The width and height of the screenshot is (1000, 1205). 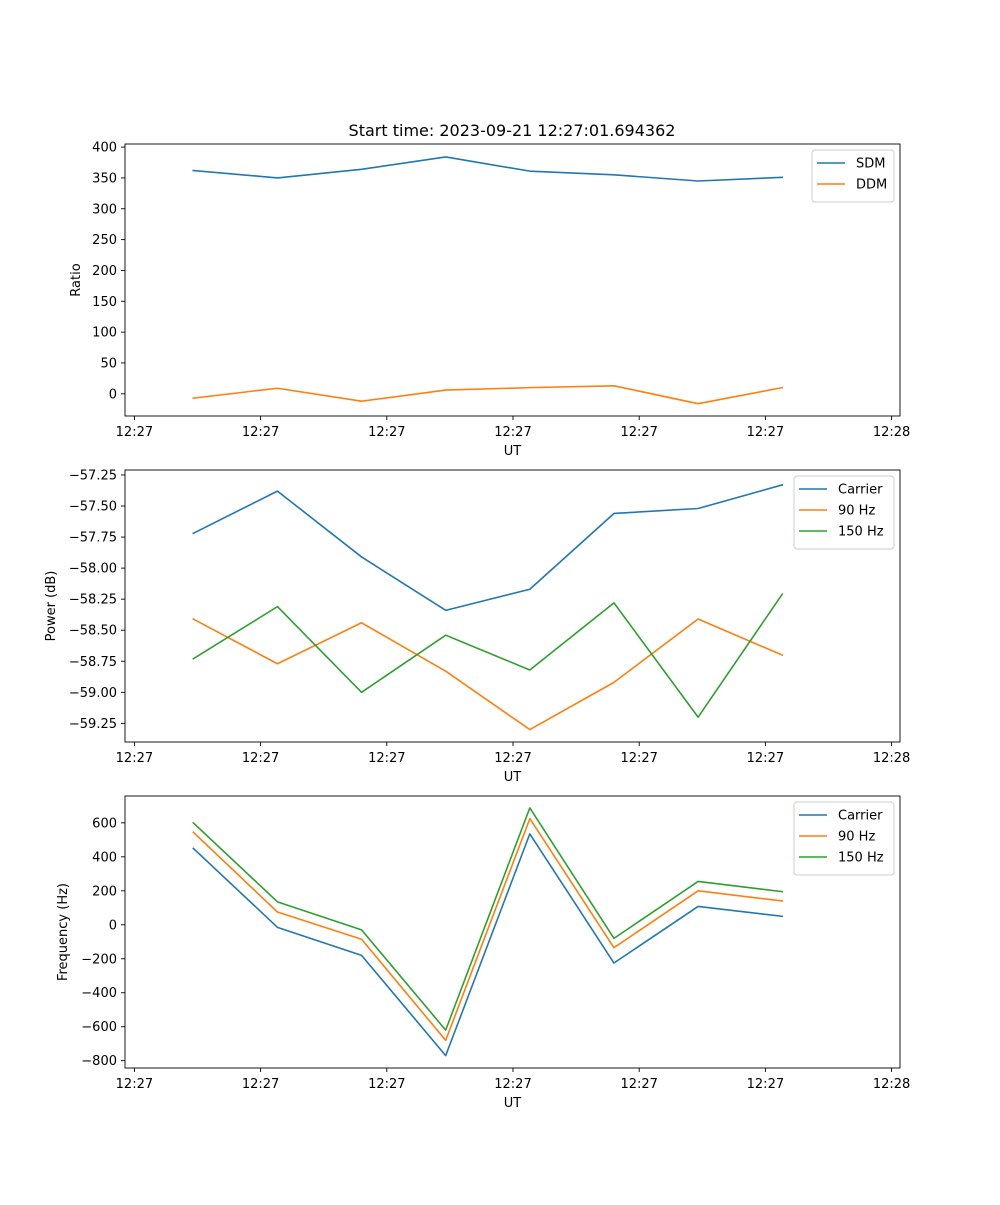 What do you see at coordinates (51, 606) in the screenshot?
I see `y-axis-label: Power (dB)` at bounding box center [51, 606].